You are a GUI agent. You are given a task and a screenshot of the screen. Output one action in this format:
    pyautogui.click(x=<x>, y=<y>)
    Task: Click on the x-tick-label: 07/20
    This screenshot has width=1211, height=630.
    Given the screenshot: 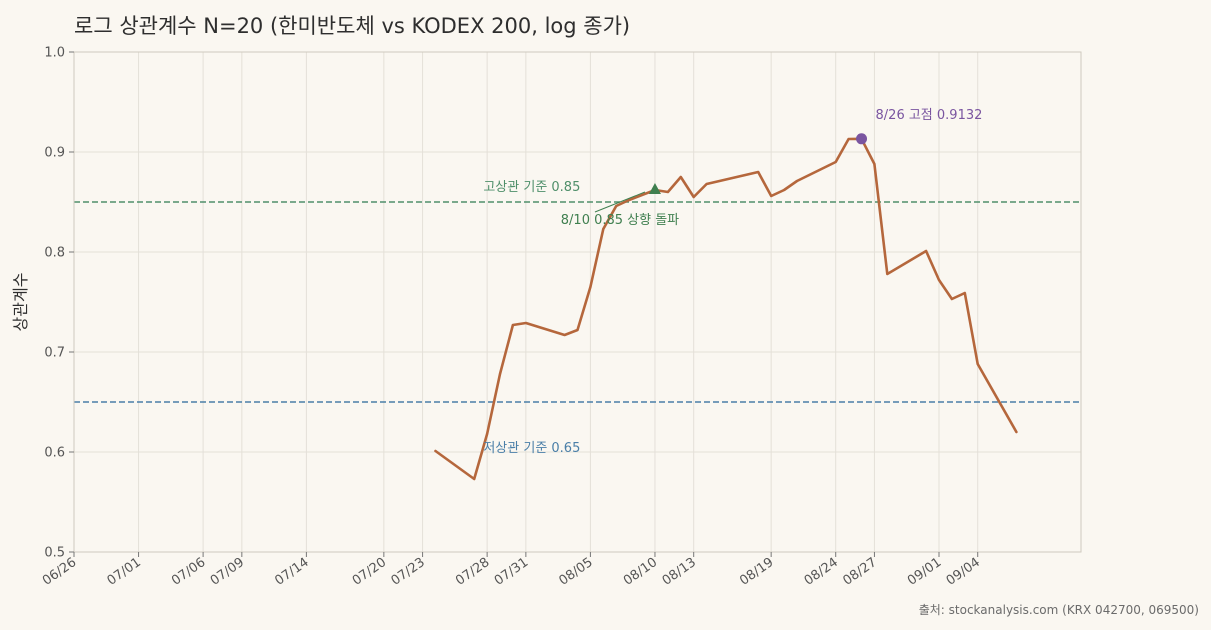 What is the action you would take?
    pyautogui.click(x=369, y=572)
    